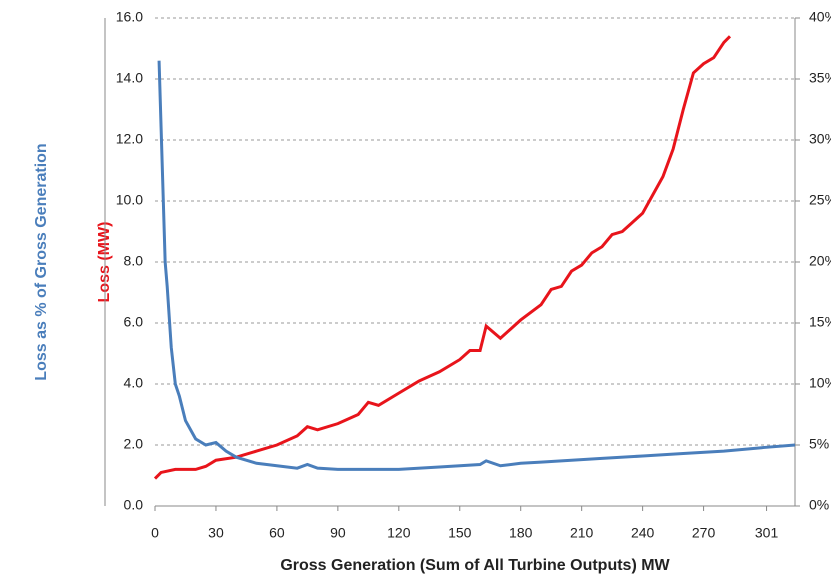 This screenshot has height=588, width=831. I want to click on x-tick-label: 0, so click(155, 533).